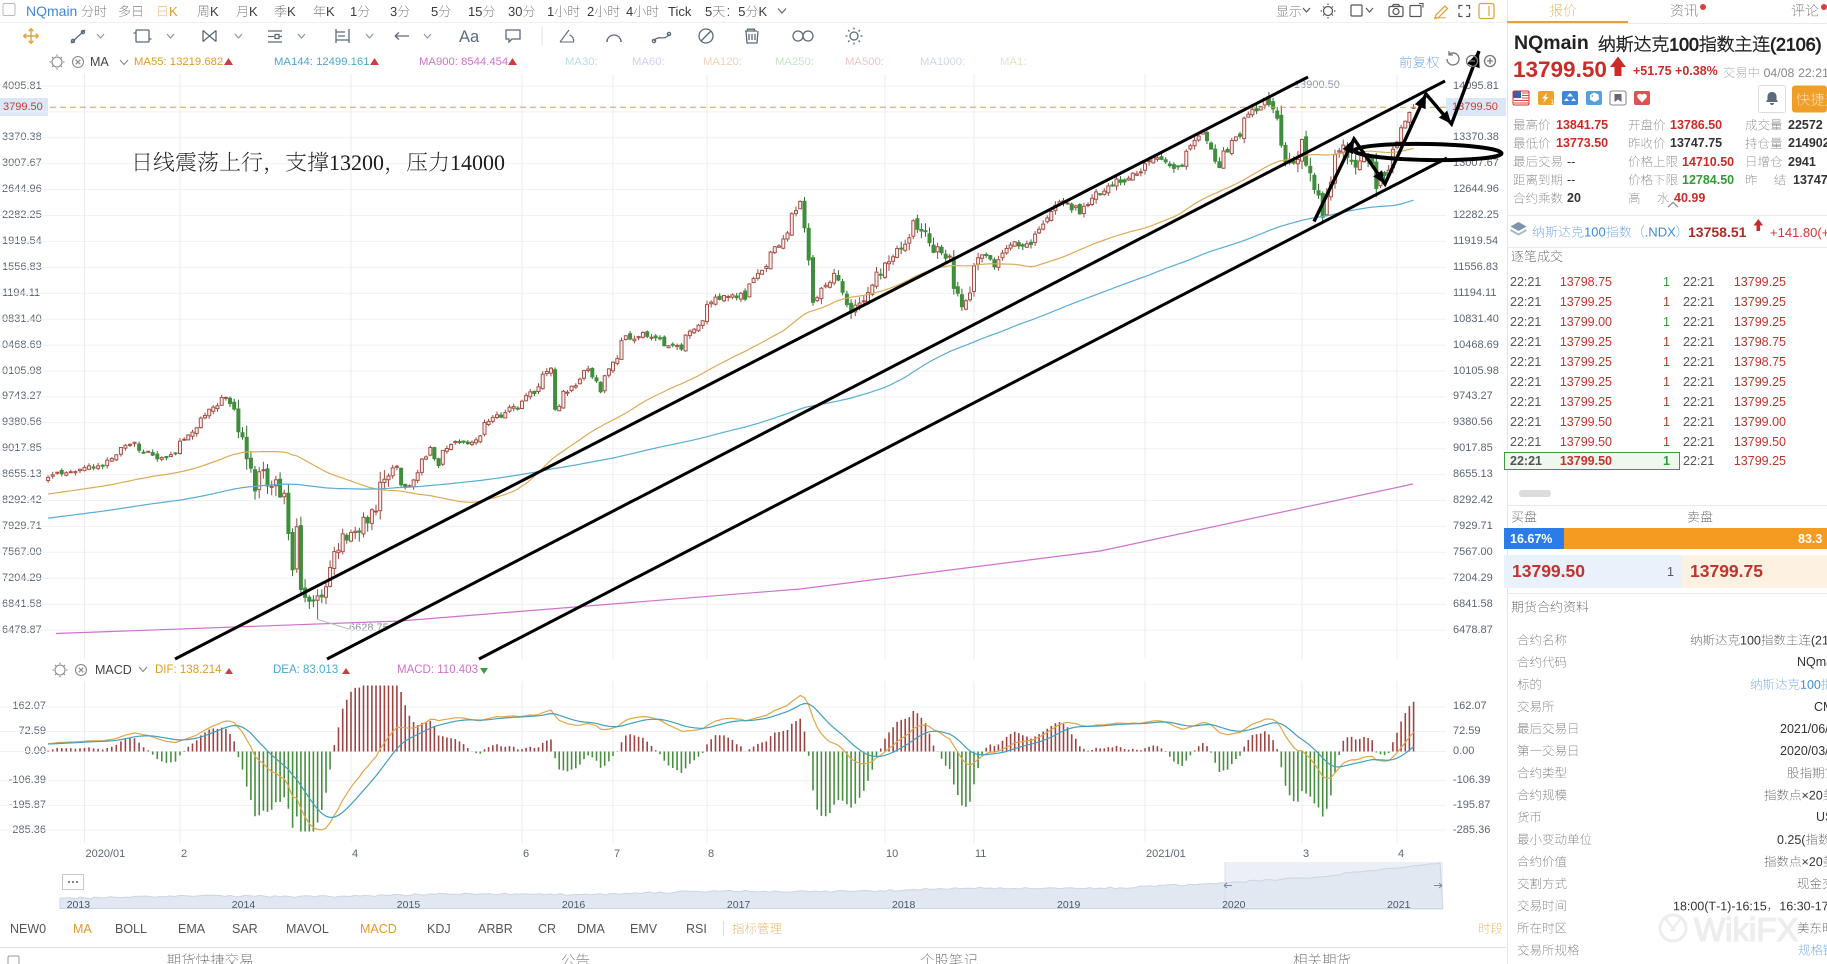  I want to click on svg-text: 2016, so click(574, 905).